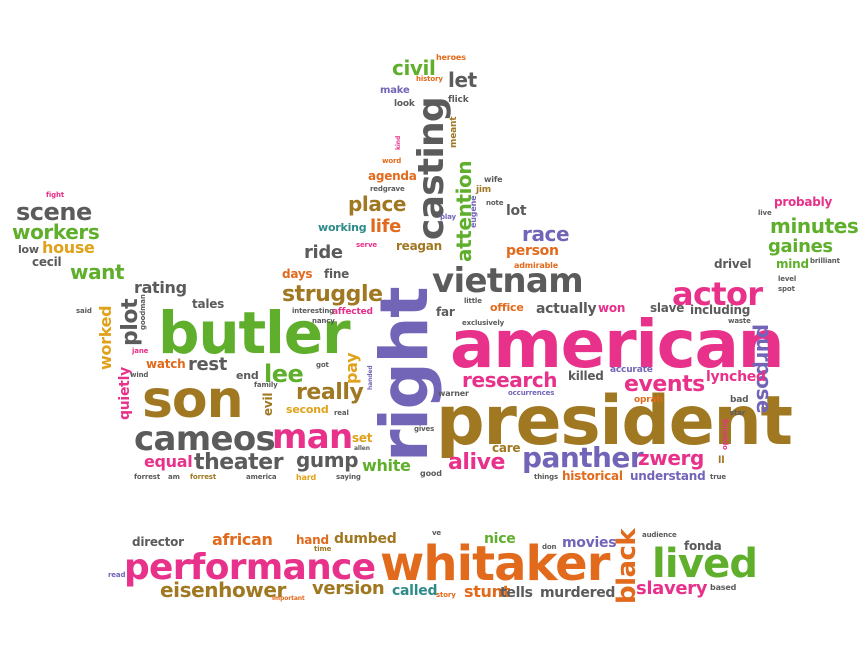  I want to click on word-level: level, so click(787, 279).